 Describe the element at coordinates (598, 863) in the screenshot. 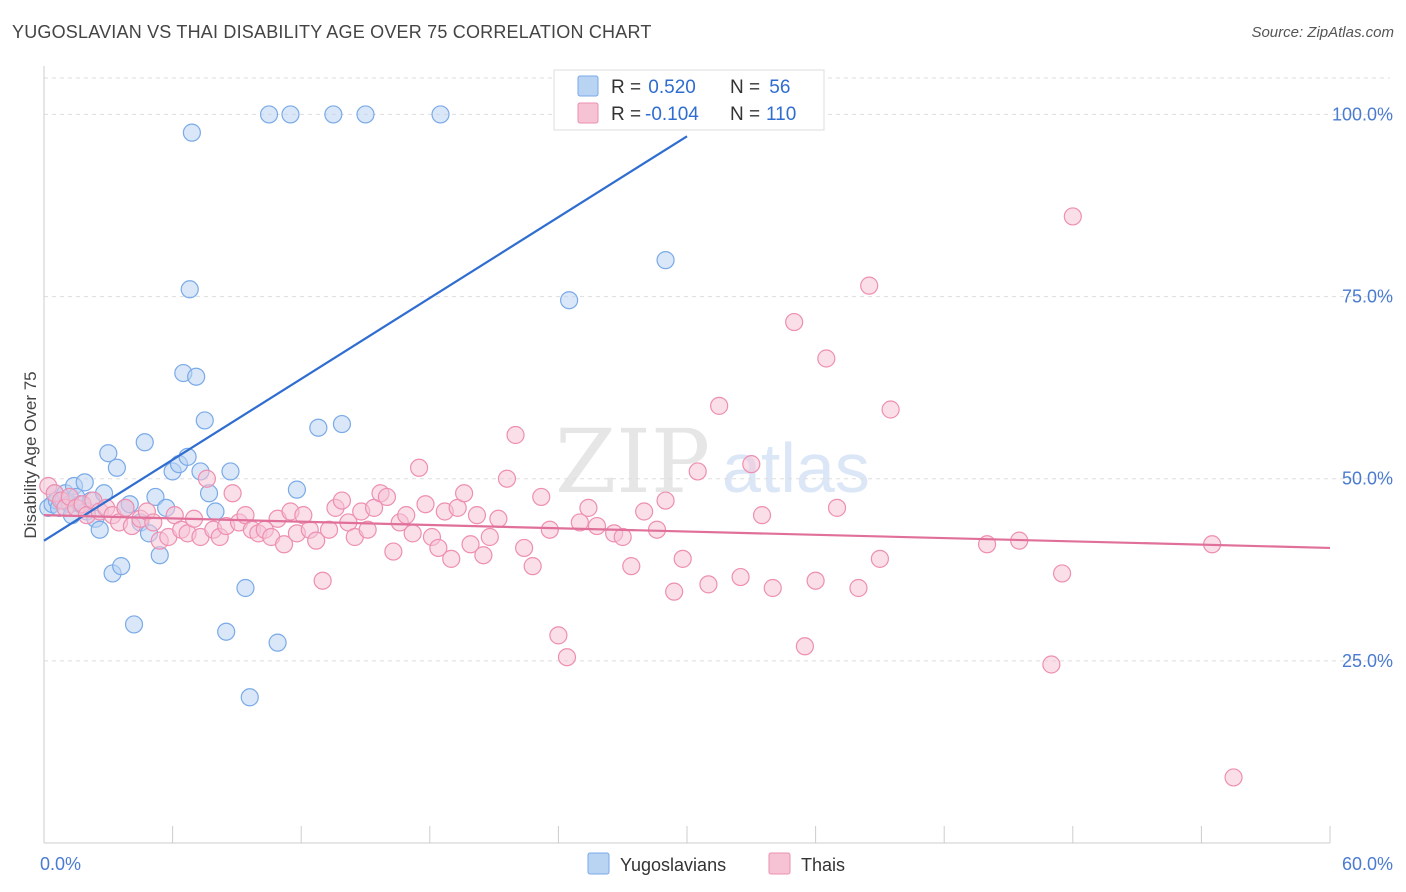

I see `bottom-legend-swatch-blue` at that location.